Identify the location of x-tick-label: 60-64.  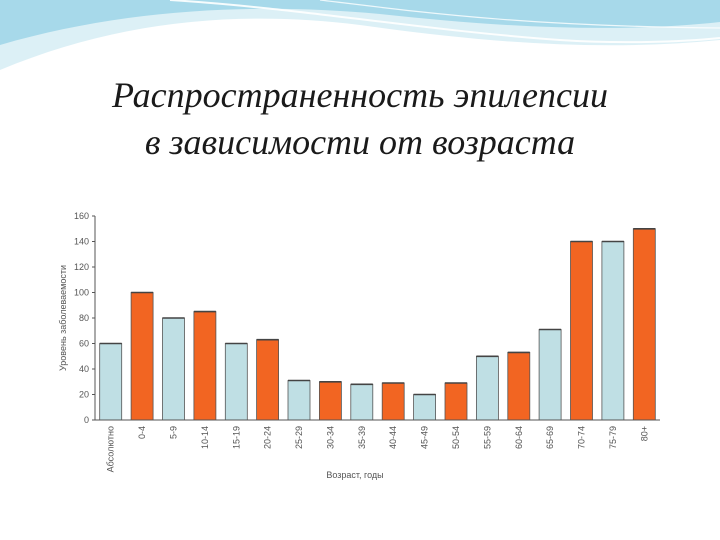
(519, 437).